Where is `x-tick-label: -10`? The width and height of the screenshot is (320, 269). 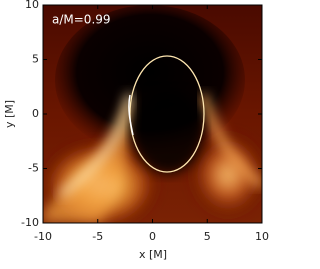
x-tick-label: -10 is located at coordinates (43, 236).